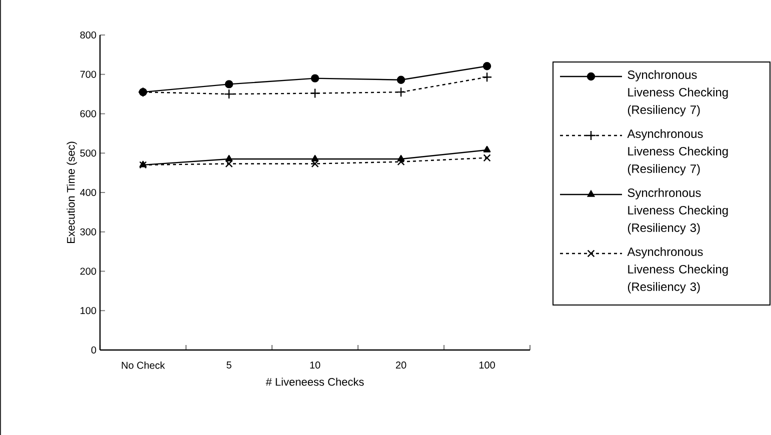 This screenshot has height=435, width=771. Describe the element at coordinates (71, 193) in the screenshot. I see `y-axis-title: Execution Time (sec)` at that location.